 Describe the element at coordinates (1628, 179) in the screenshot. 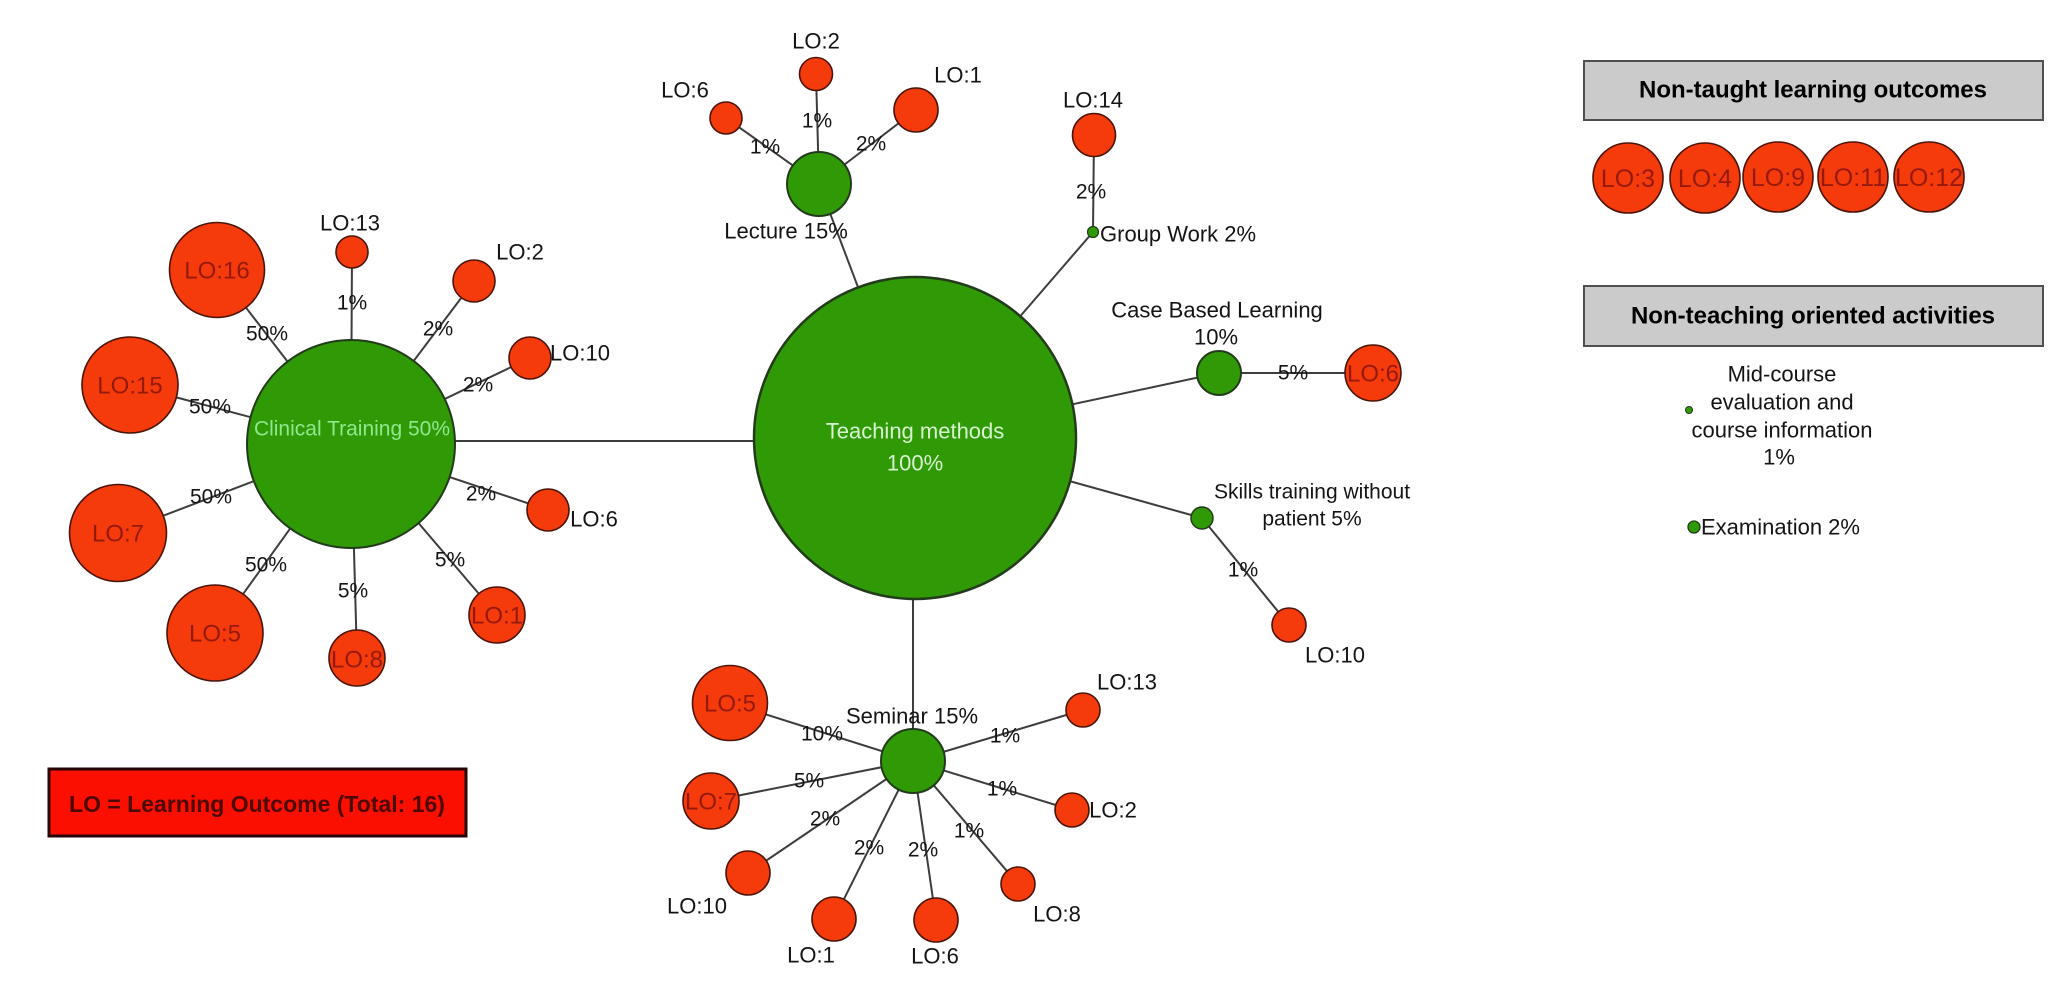

I see `svg-text: LO:3` at that location.